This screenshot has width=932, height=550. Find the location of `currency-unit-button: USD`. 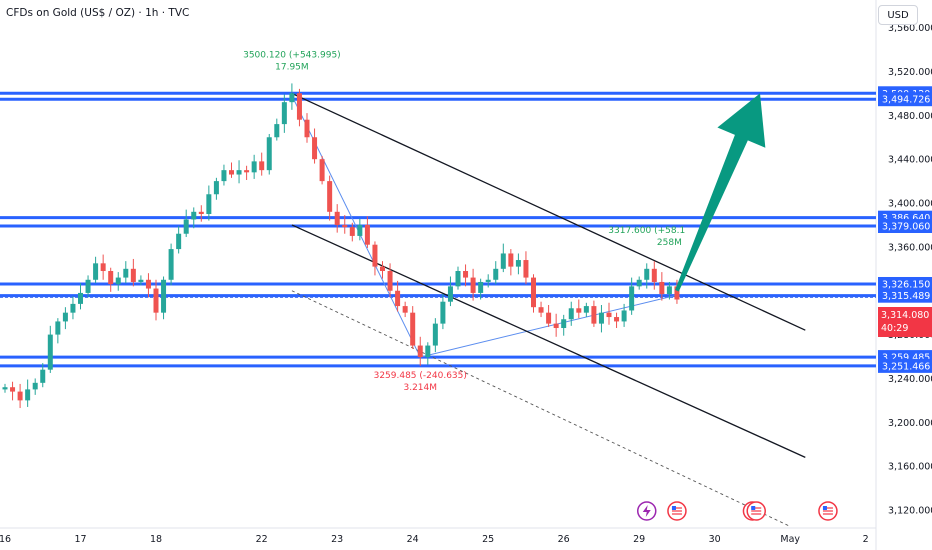

currency-unit-button: USD is located at coordinates (898, 15).